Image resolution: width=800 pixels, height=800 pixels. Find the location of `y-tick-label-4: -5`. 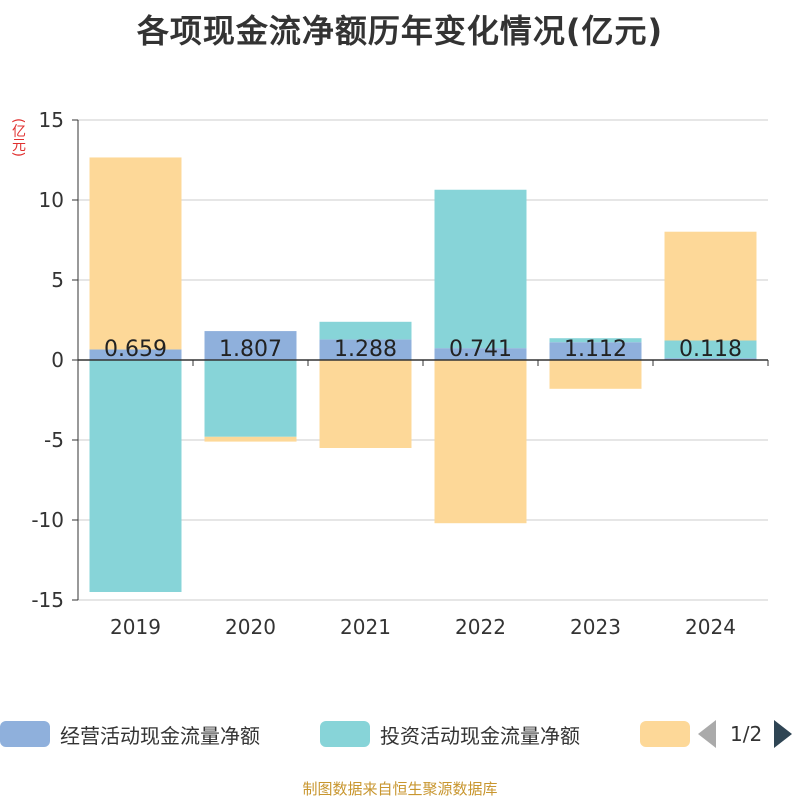

y-tick-label-4: -5 is located at coordinates (54, 440).